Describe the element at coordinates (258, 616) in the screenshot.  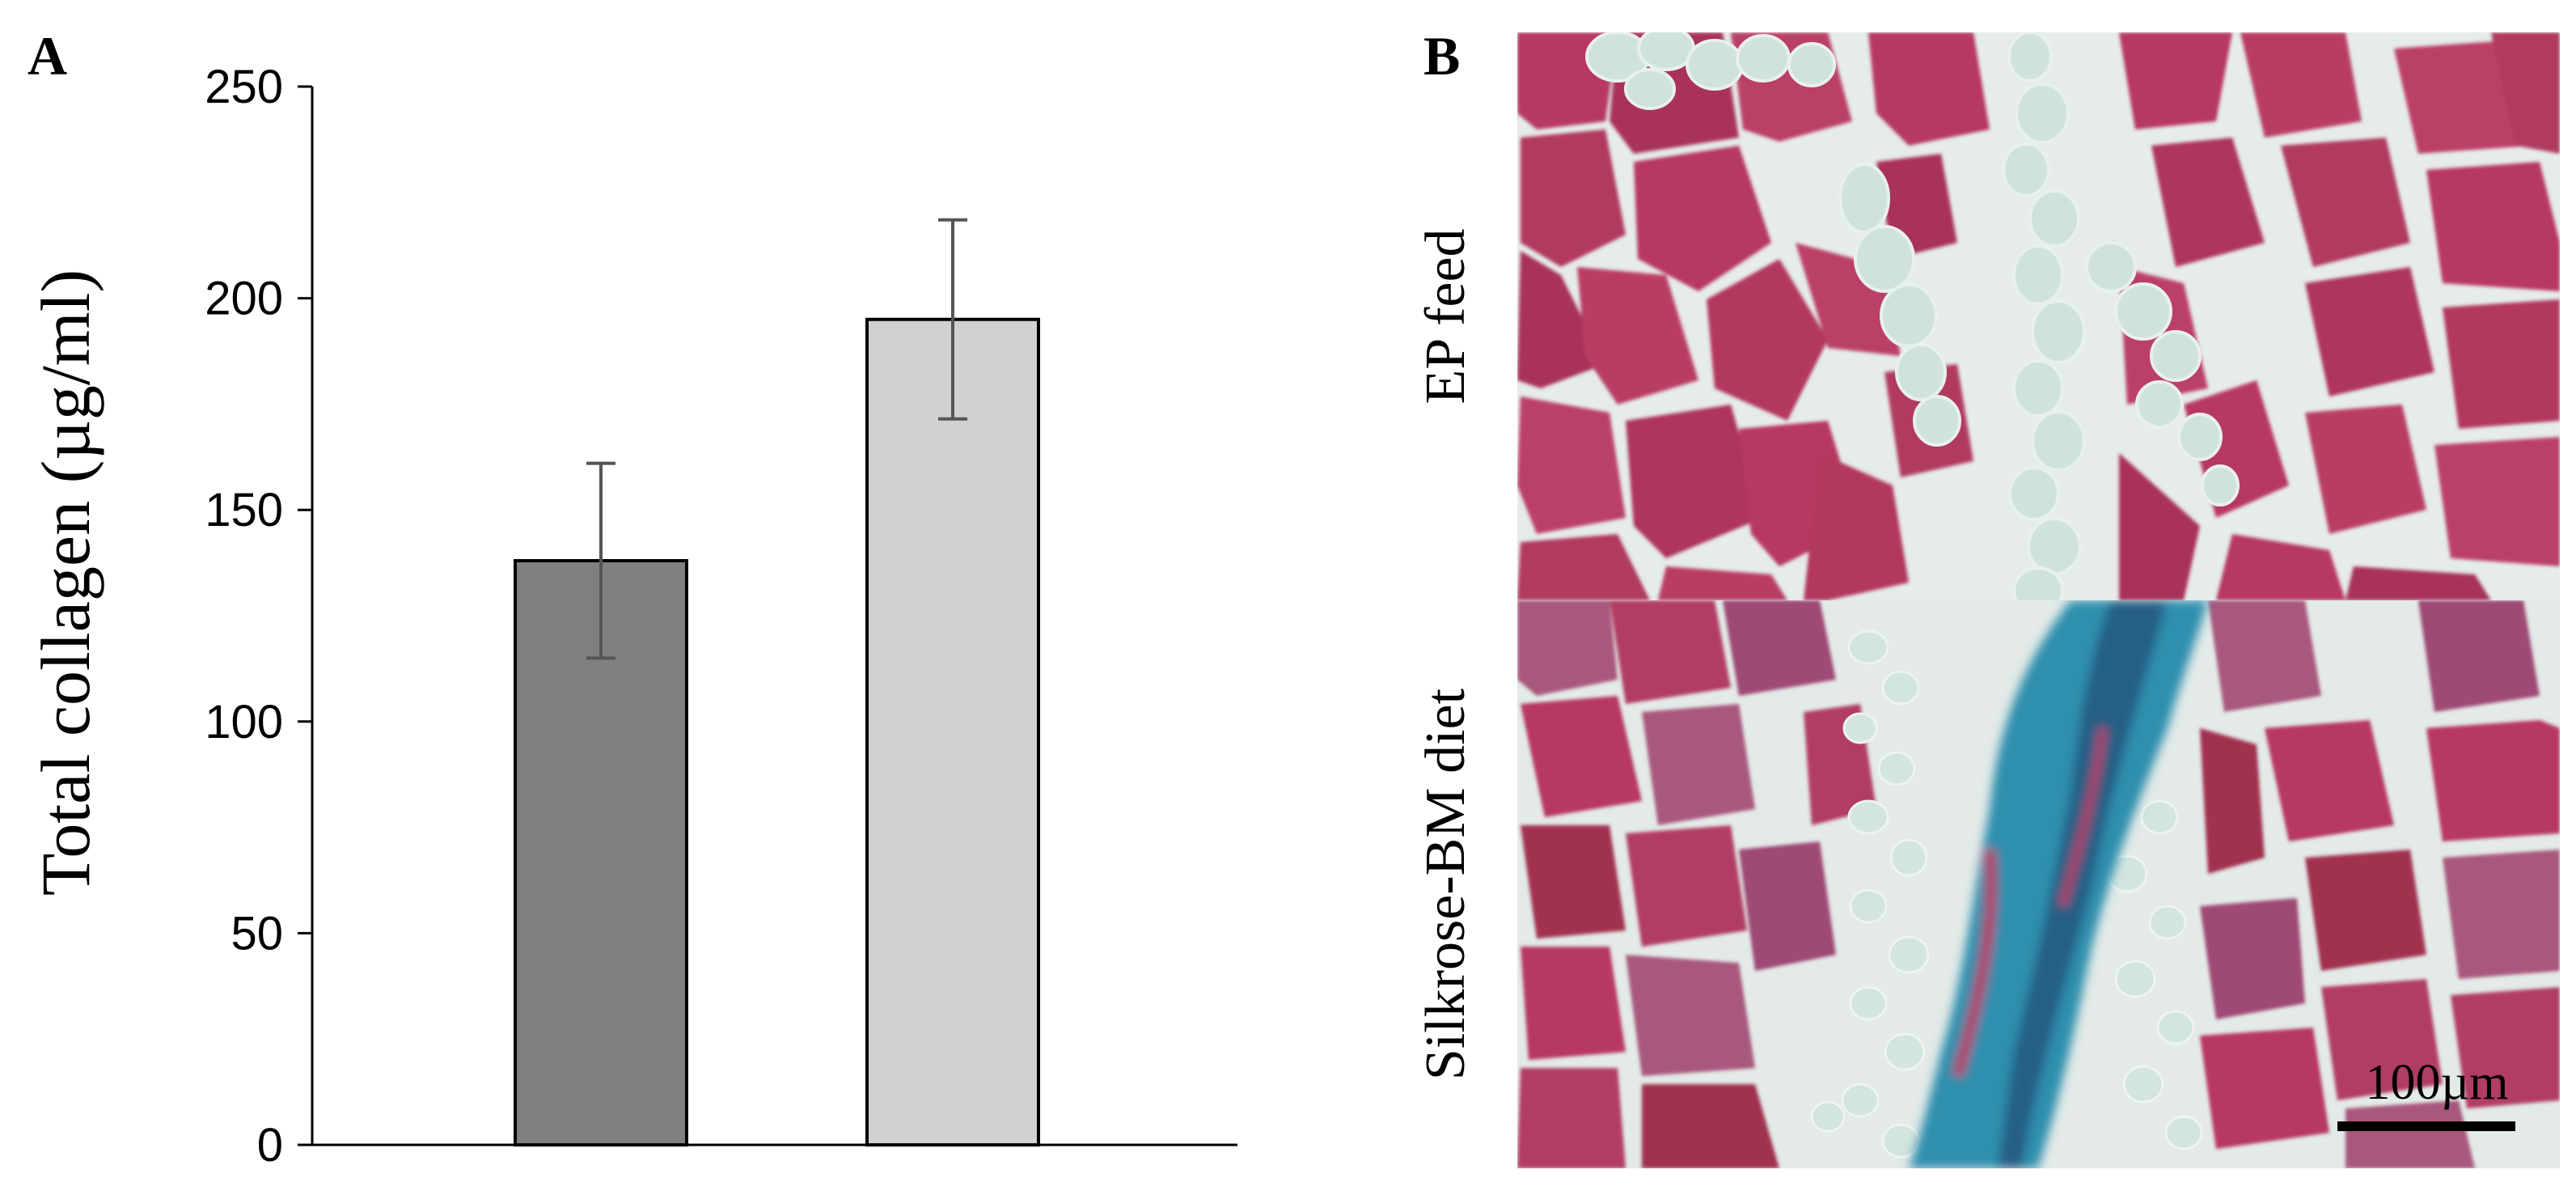
I see `y-axis-ticks: 0 50 100 150 200 250` at that location.